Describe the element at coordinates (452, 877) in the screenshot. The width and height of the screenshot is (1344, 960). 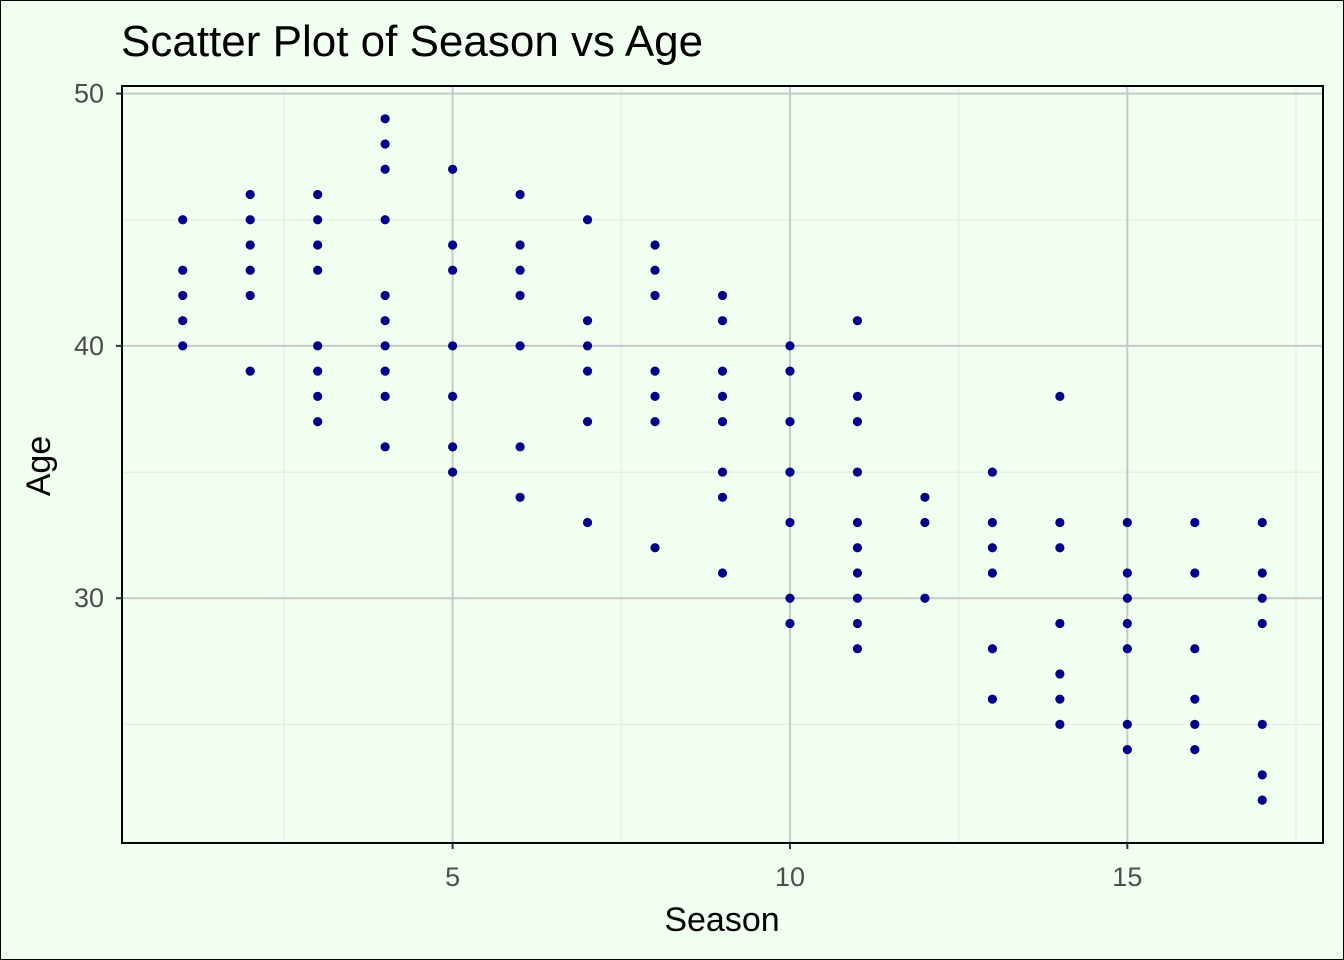
I see `x-tick-label: 5` at that location.